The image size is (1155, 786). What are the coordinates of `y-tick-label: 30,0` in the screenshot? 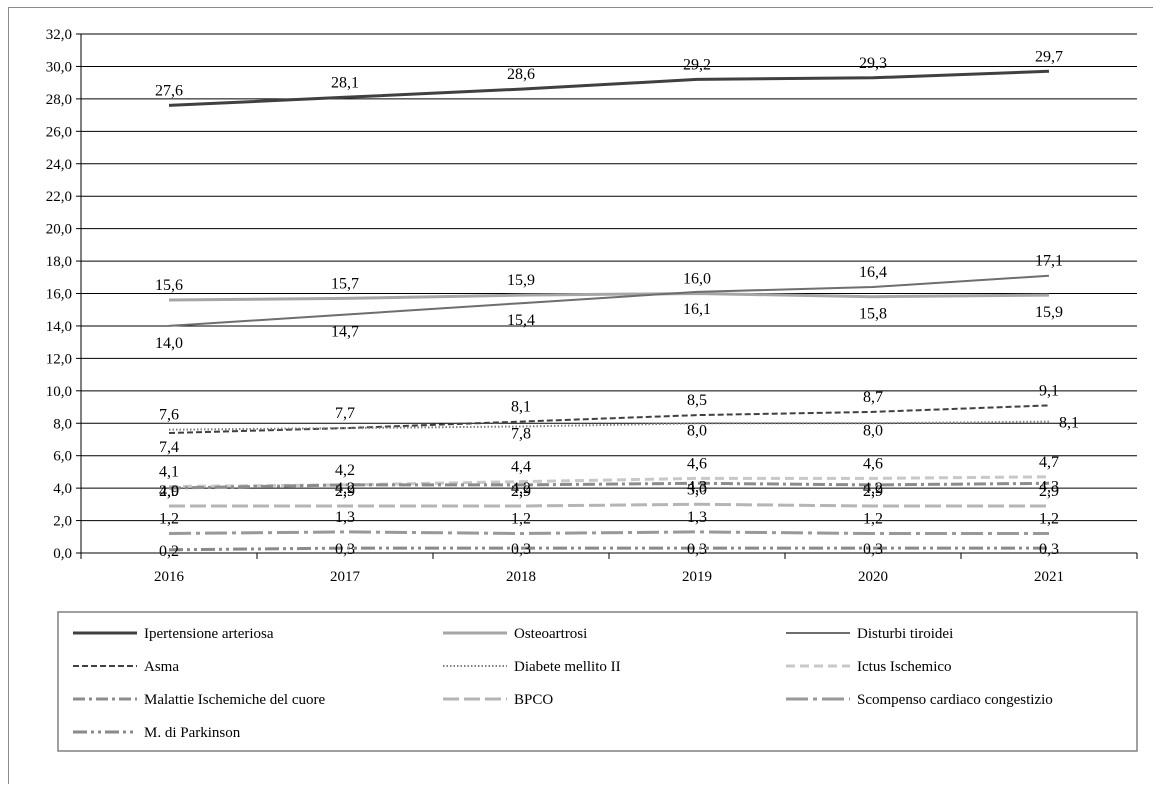 It's located at (59, 67).